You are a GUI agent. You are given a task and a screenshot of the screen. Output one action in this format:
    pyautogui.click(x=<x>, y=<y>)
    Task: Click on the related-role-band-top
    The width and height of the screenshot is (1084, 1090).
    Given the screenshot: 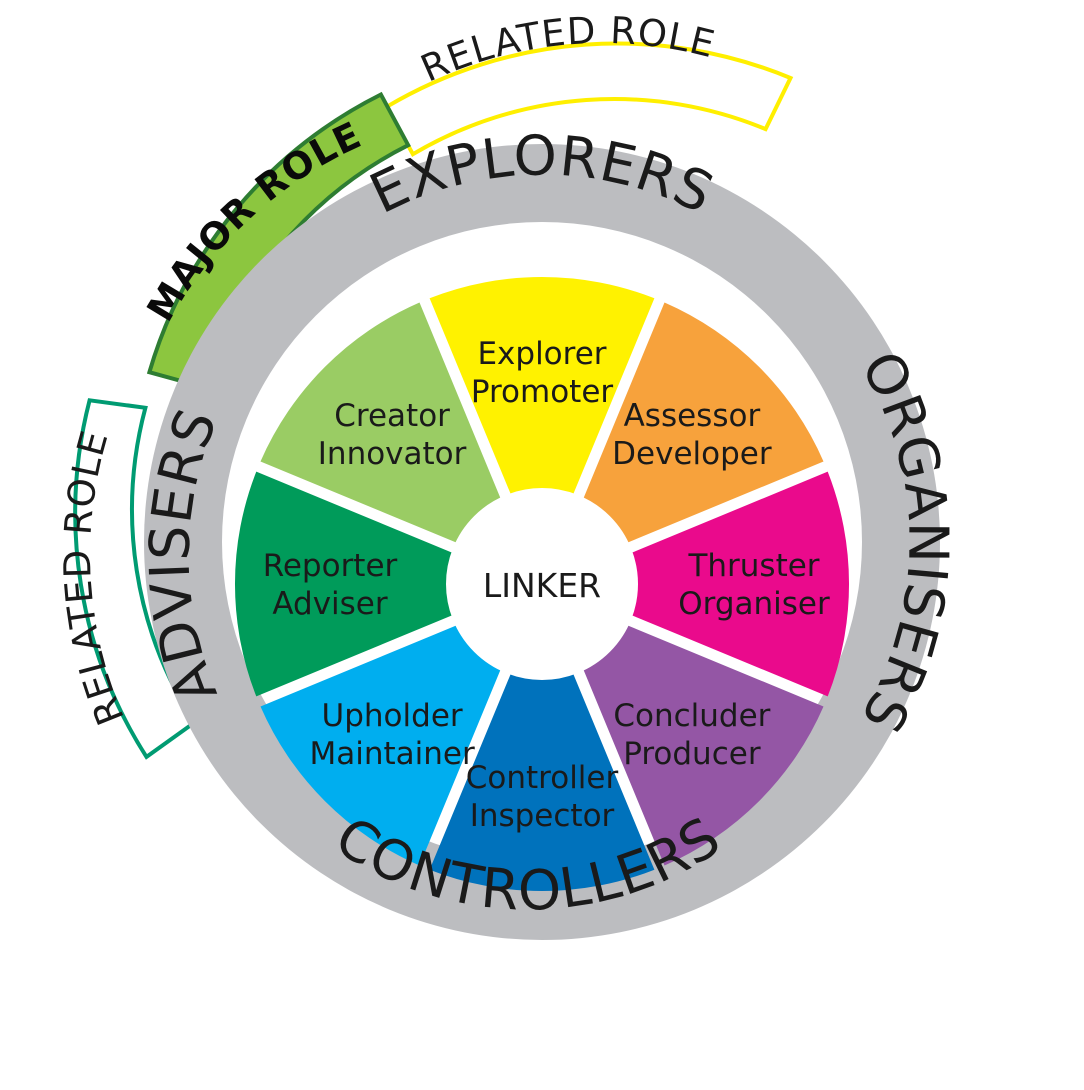 What is the action you would take?
    pyautogui.click(x=589, y=99)
    